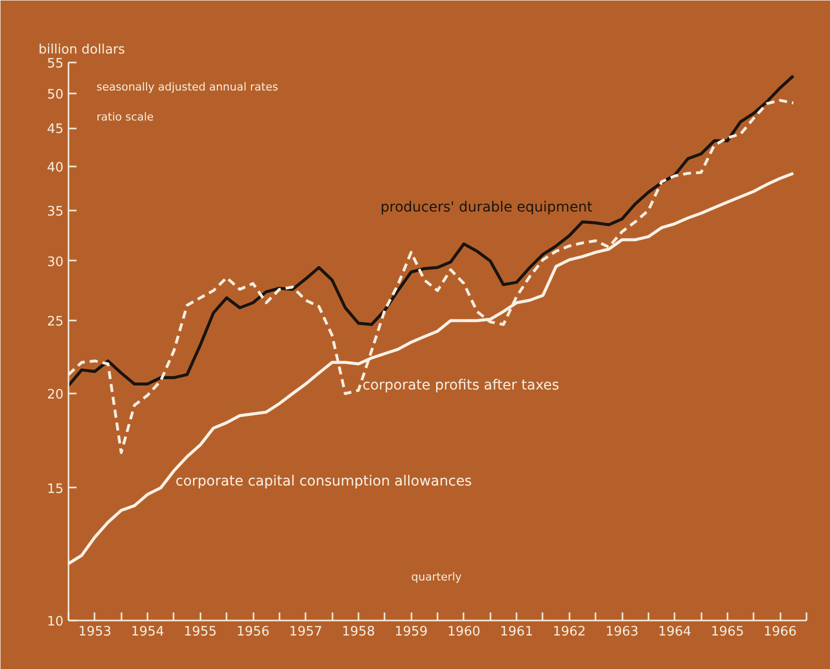 This screenshot has width=830, height=669. Describe the element at coordinates (95, 632) in the screenshot. I see `x-tick-label: 1953` at that location.